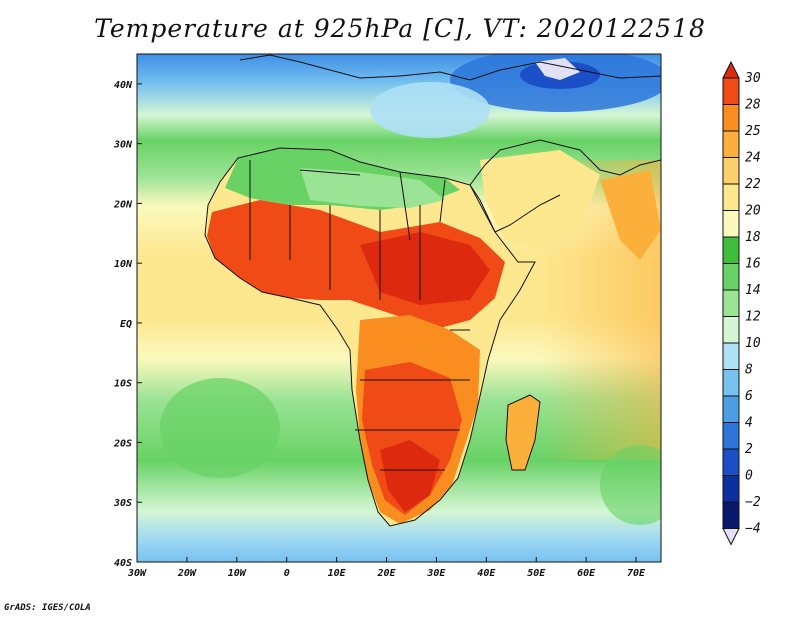 This screenshot has width=800, height=618. I want to click on colorbar-top-arrow, so click(731, 69).